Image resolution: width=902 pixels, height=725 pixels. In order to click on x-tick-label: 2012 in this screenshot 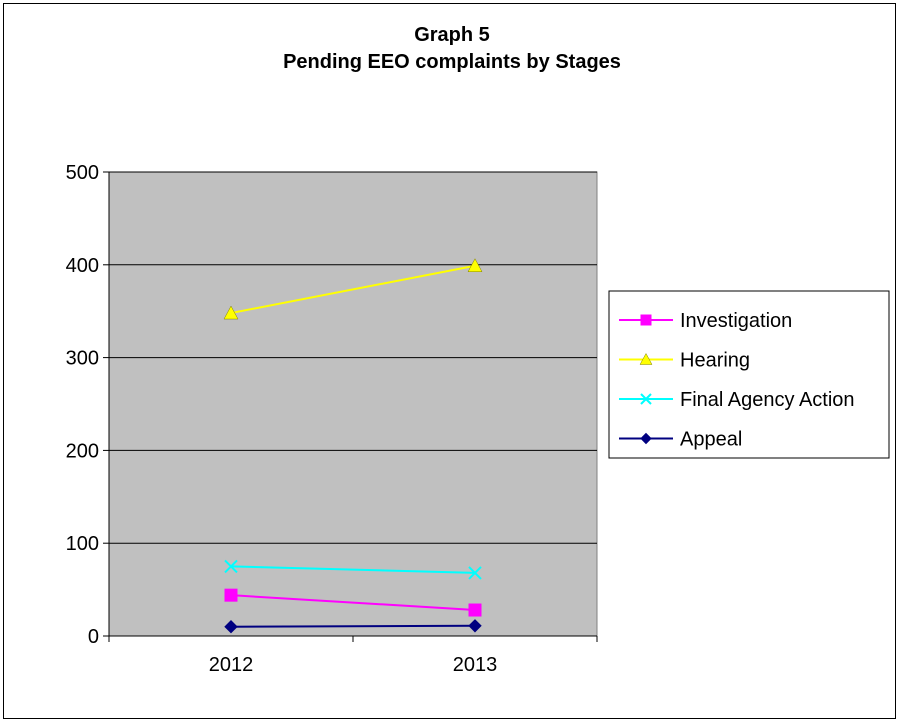, I will do `click(231, 665)`.